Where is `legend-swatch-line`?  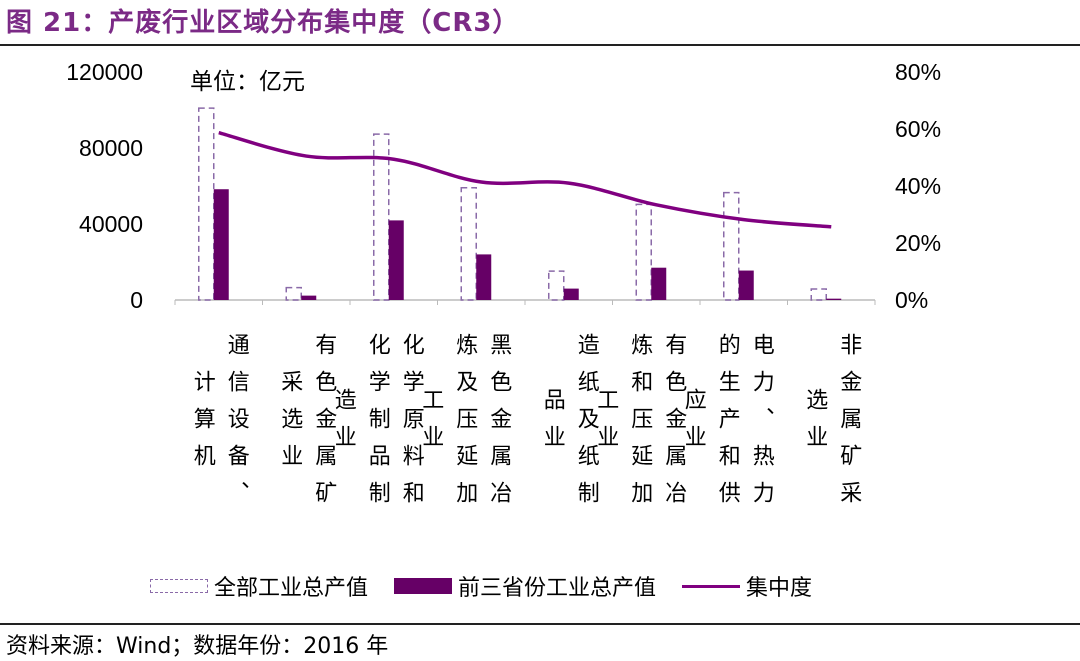 legend-swatch-line is located at coordinates (711, 586).